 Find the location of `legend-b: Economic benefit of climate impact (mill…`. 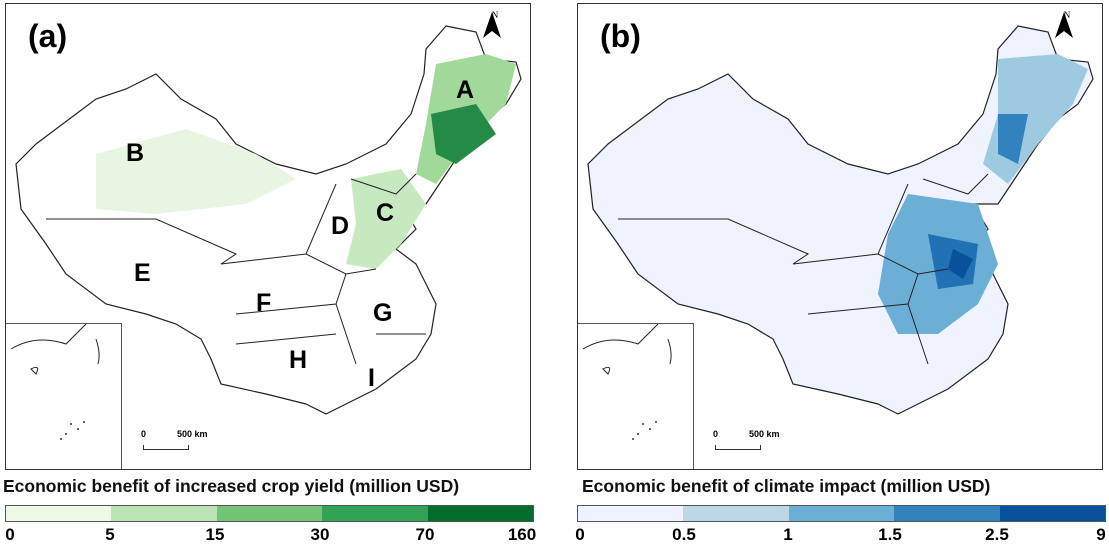

legend-b: Economic benefit of climate impact (mill… is located at coordinates (840, 510).